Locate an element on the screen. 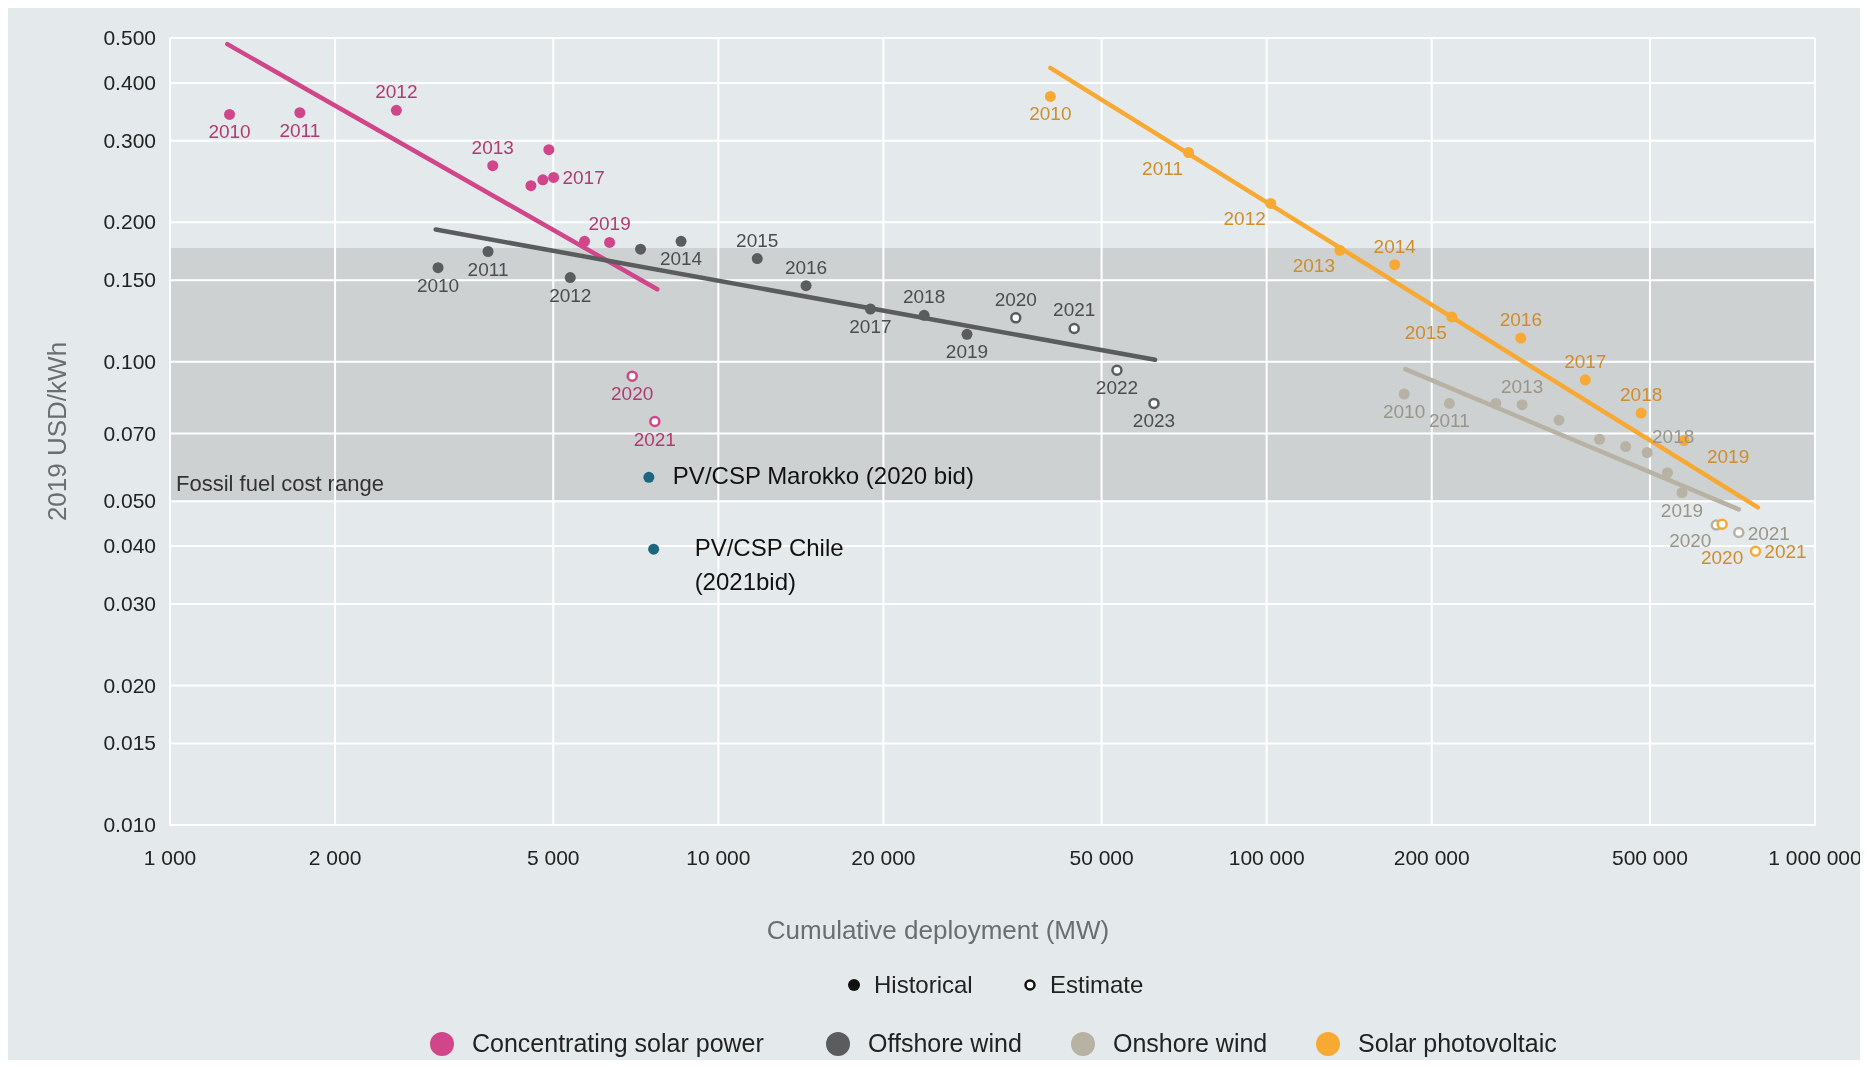 This screenshot has width=1868, height=1068. legend-label: Onshore wind is located at coordinates (1190, 1043).